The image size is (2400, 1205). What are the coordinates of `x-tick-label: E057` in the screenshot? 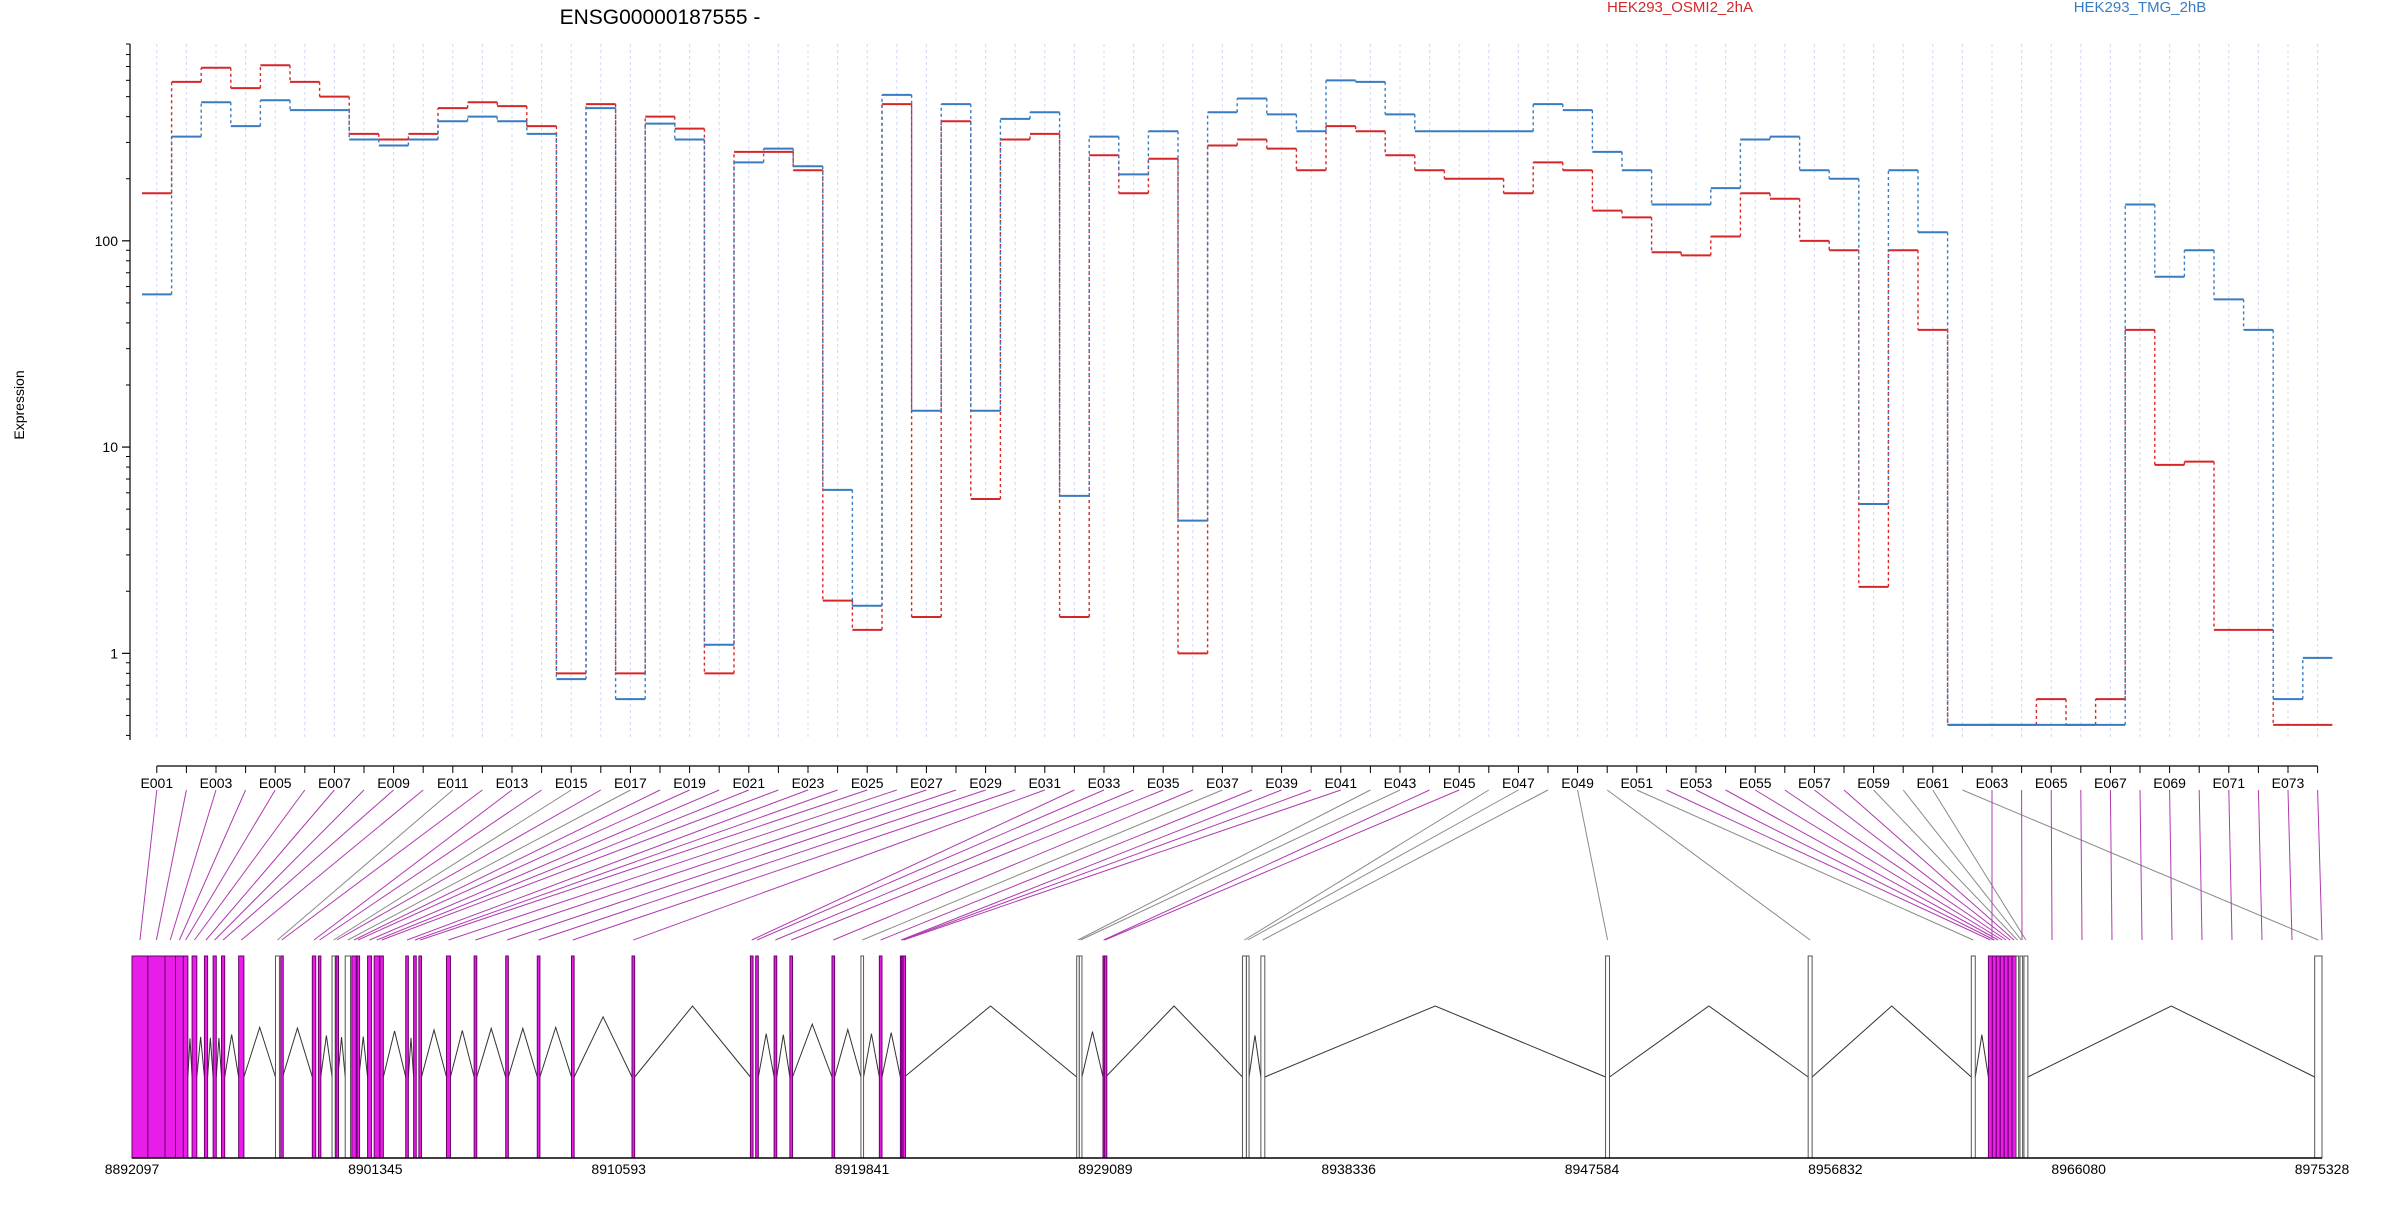 It's located at (1814, 783).